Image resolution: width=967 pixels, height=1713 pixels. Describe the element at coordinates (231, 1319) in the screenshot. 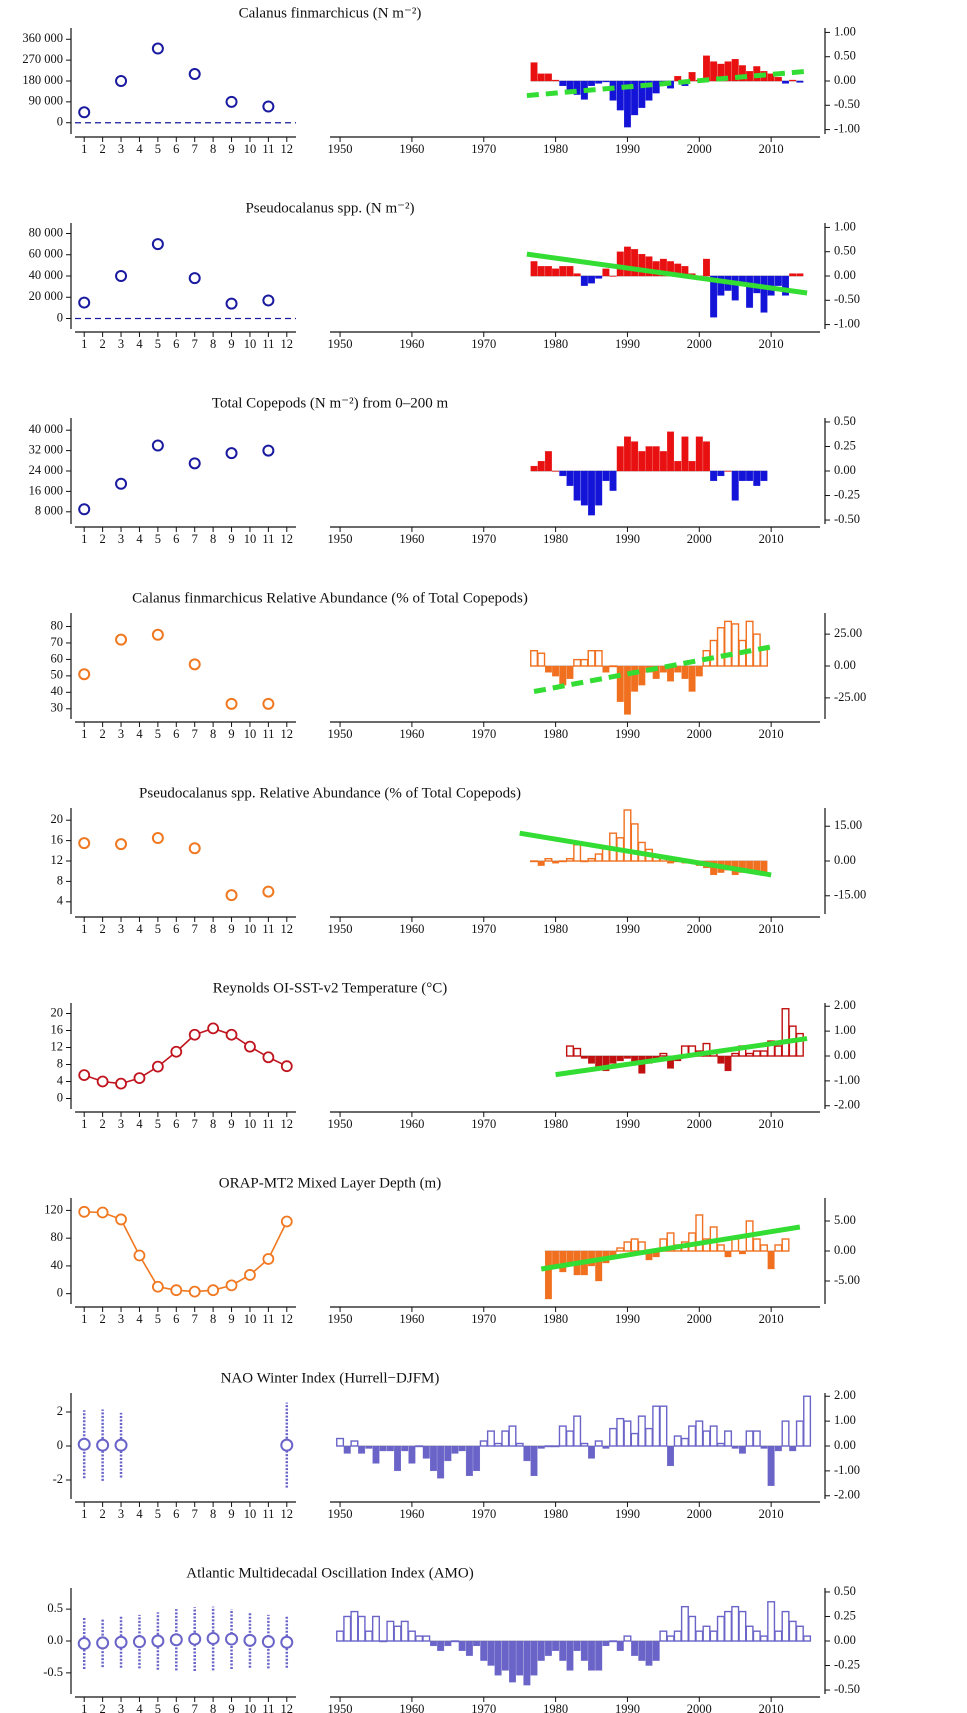

I see `x-tick-label: 9` at that location.